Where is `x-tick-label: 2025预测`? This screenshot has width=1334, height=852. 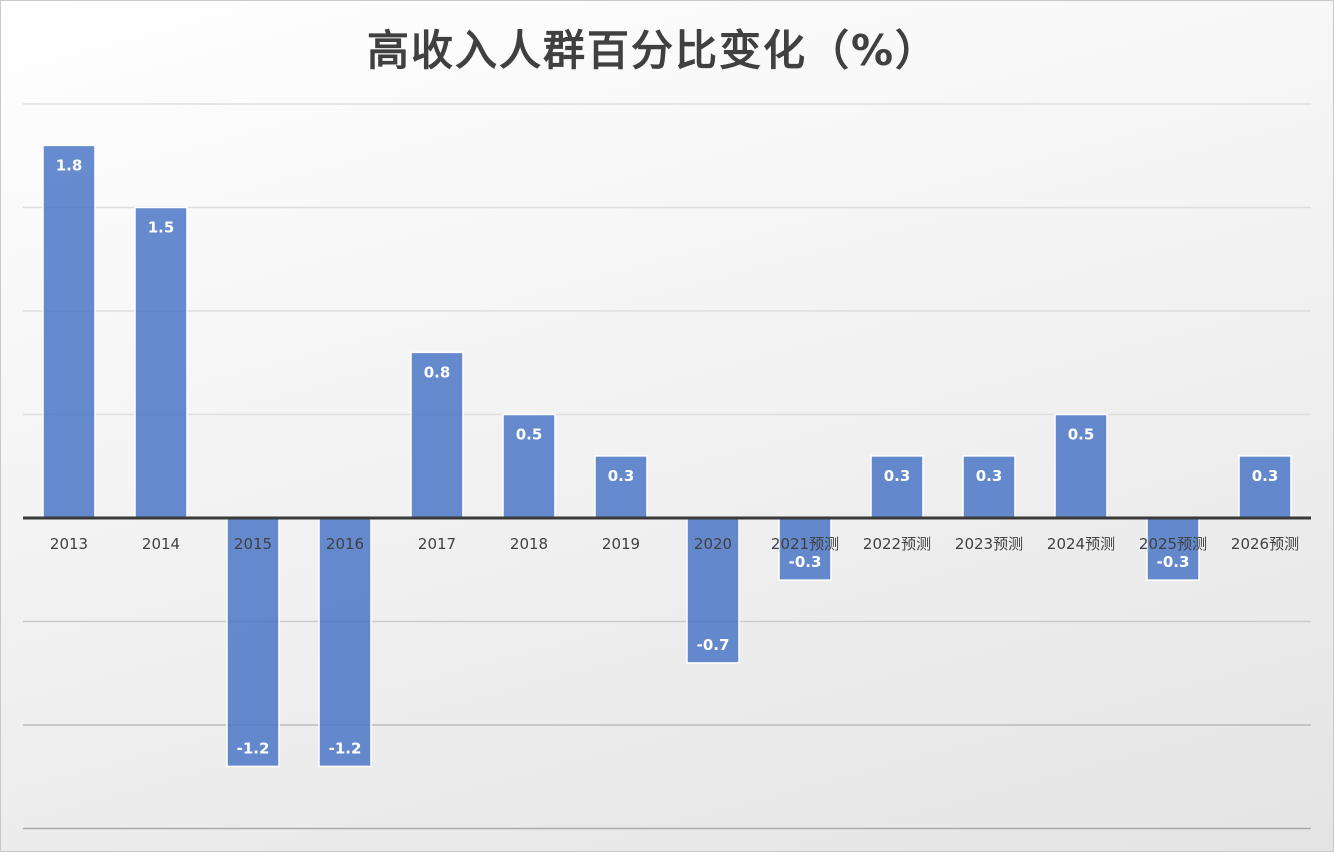
x-tick-label: 2025预测 is located at coordinates (1173, 544).